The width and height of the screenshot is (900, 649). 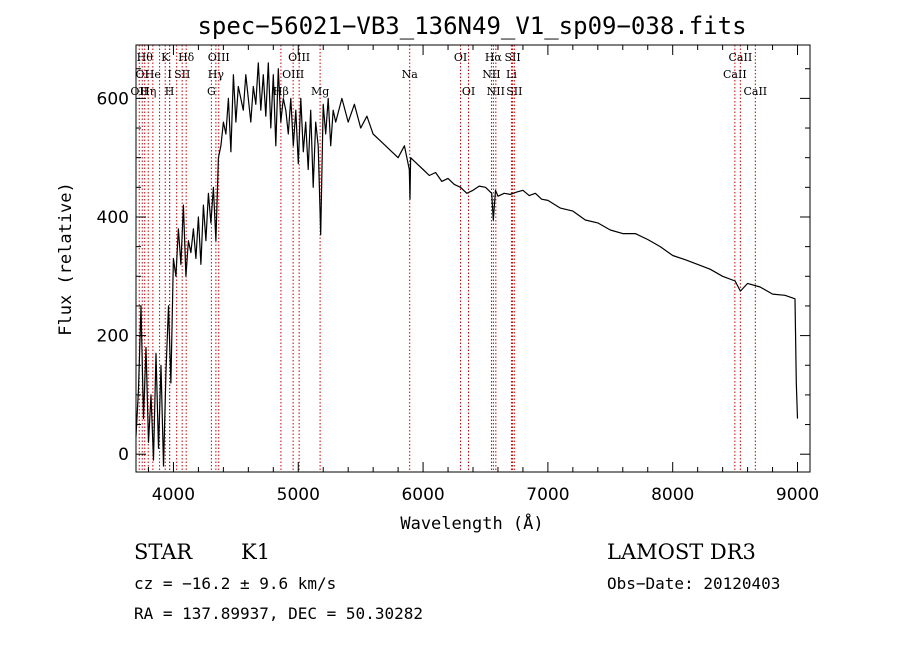 I want to click on y-axis-label: Flux (relative), so click(x=66, y=259).